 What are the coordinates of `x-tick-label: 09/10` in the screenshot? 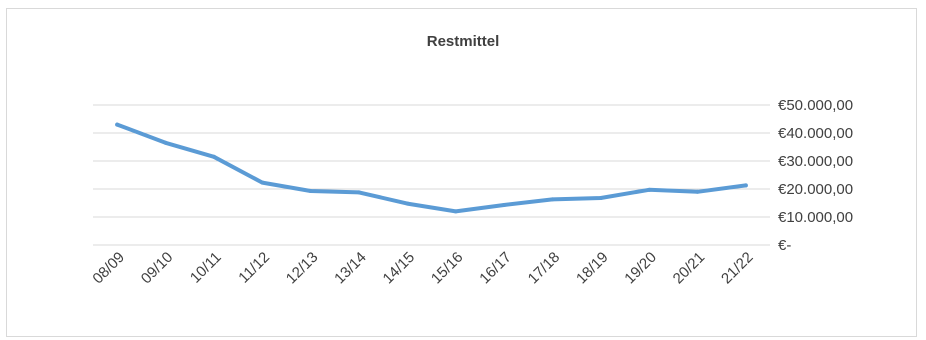 It's located at (157, 268).